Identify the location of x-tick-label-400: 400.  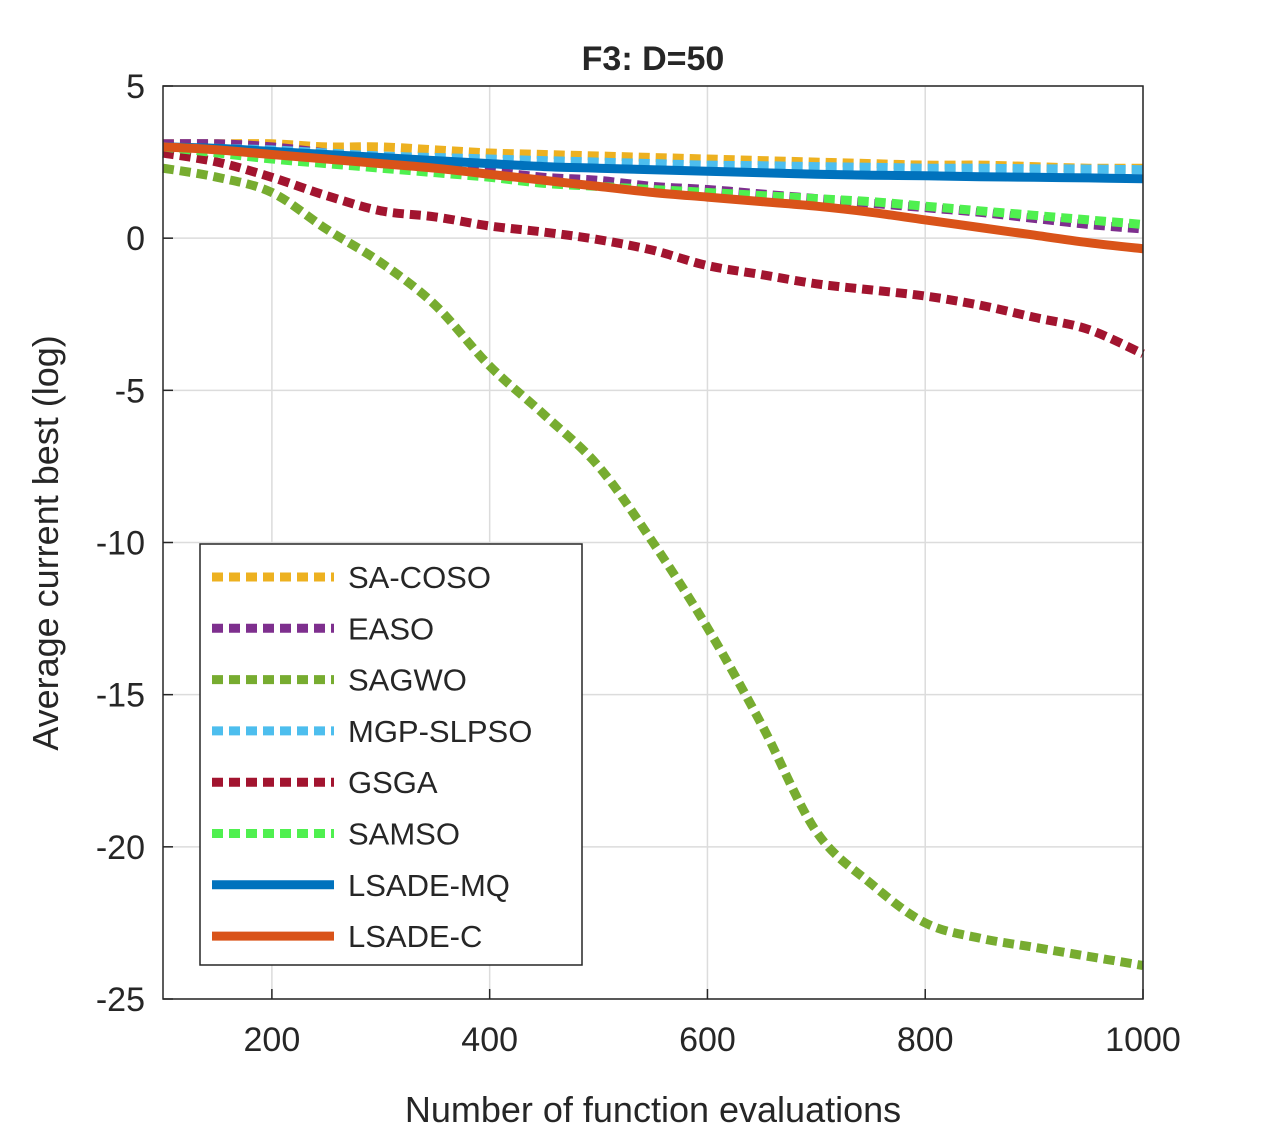
(489, 1040).